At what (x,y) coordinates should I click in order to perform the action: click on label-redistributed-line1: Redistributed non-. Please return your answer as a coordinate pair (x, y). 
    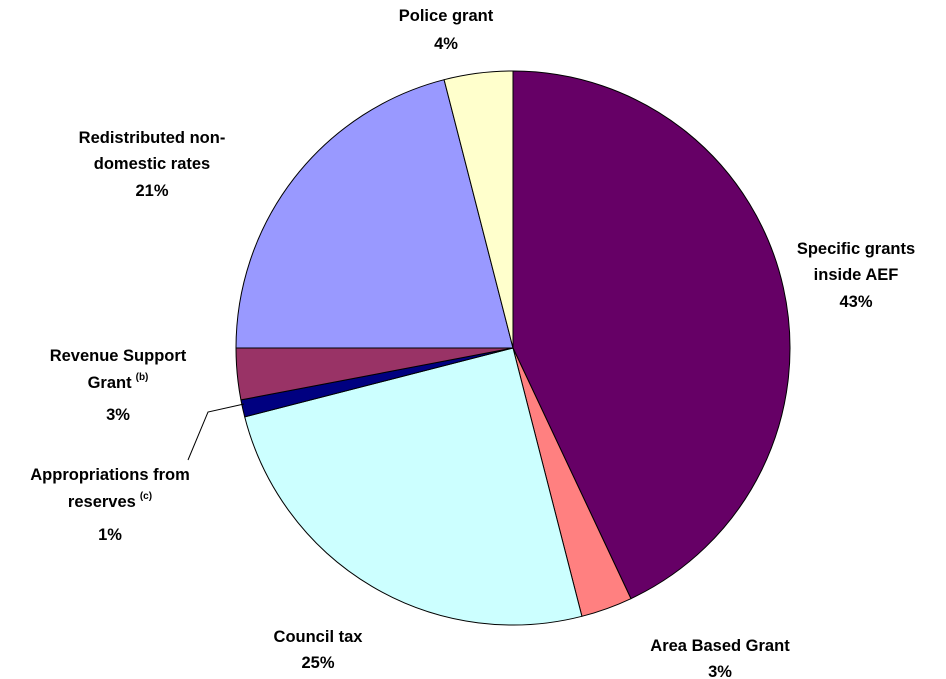
    Looking at the image, I should click on (152, 138).